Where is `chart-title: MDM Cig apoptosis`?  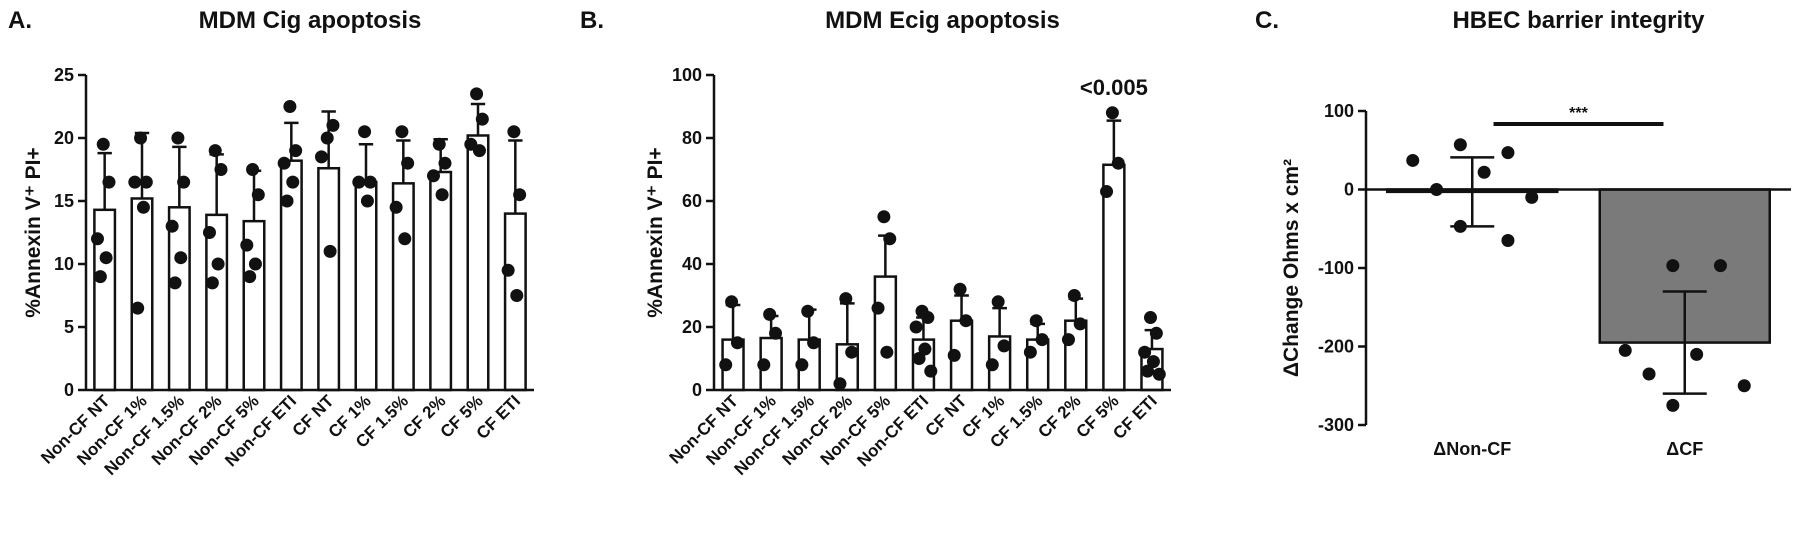
chart-title: MDM Cig apoptosis is located at coordinates (310, 20).